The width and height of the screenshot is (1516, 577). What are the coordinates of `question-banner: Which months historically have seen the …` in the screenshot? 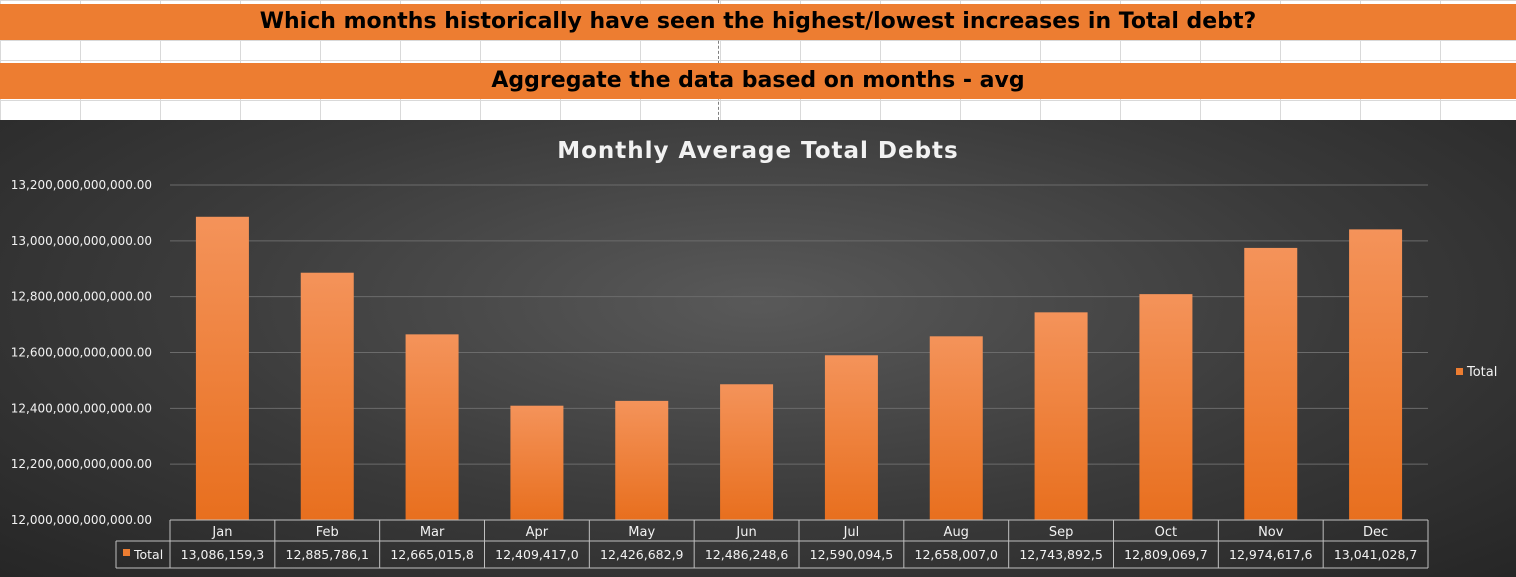 It's located at (758, 22).